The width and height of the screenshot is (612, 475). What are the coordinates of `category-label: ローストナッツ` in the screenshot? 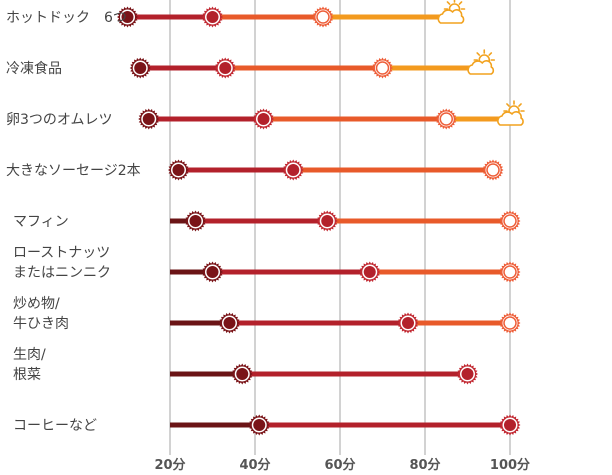 It's located at (61, 253).